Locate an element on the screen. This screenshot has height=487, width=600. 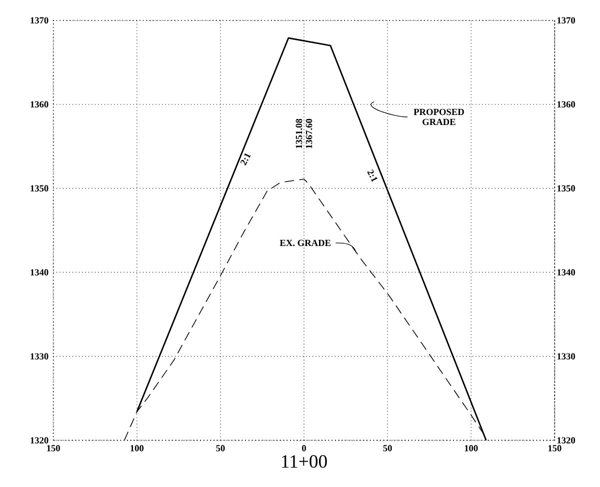
series-label: EX. GRADE is located at coordinates (305, 243).